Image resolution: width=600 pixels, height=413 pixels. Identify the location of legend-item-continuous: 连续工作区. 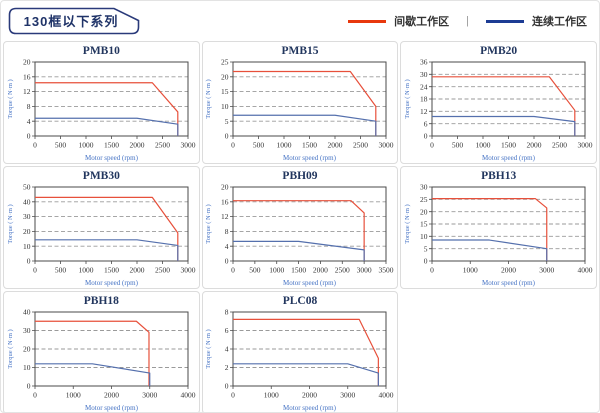
(536, 21).